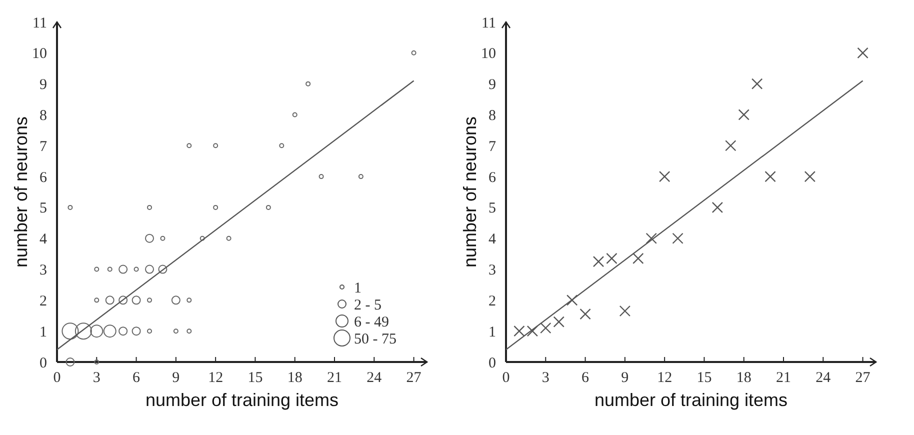 Image resolution: width=914 pixels, height=435 pixels. What do you see at coordinates (368, 305) in the screenshot?
I see `legend-label: 2 - 5` at bounding box center [368, 305].